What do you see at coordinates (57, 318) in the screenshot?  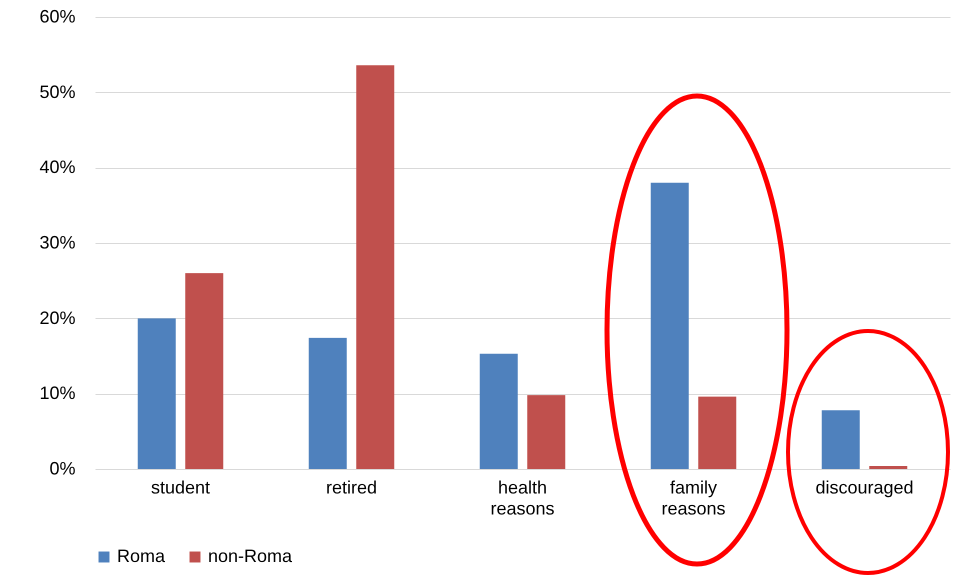 I see `y-tick-label: 20%` at bounding box center [57, 318].